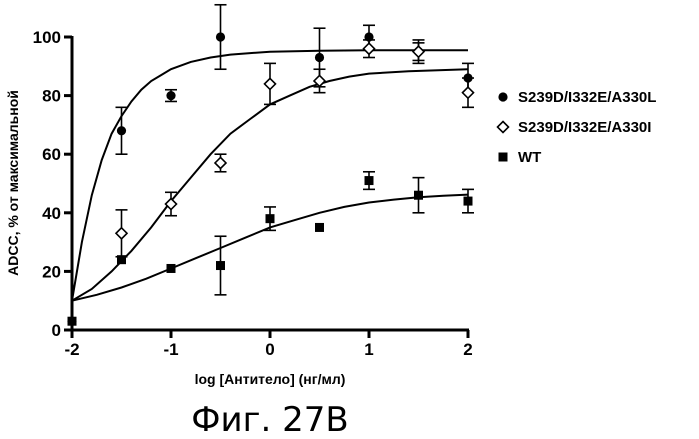 Image resolution: width=699 pixels, height=439 pixels. I want to click on legend-label: WT, so click(529, 157).